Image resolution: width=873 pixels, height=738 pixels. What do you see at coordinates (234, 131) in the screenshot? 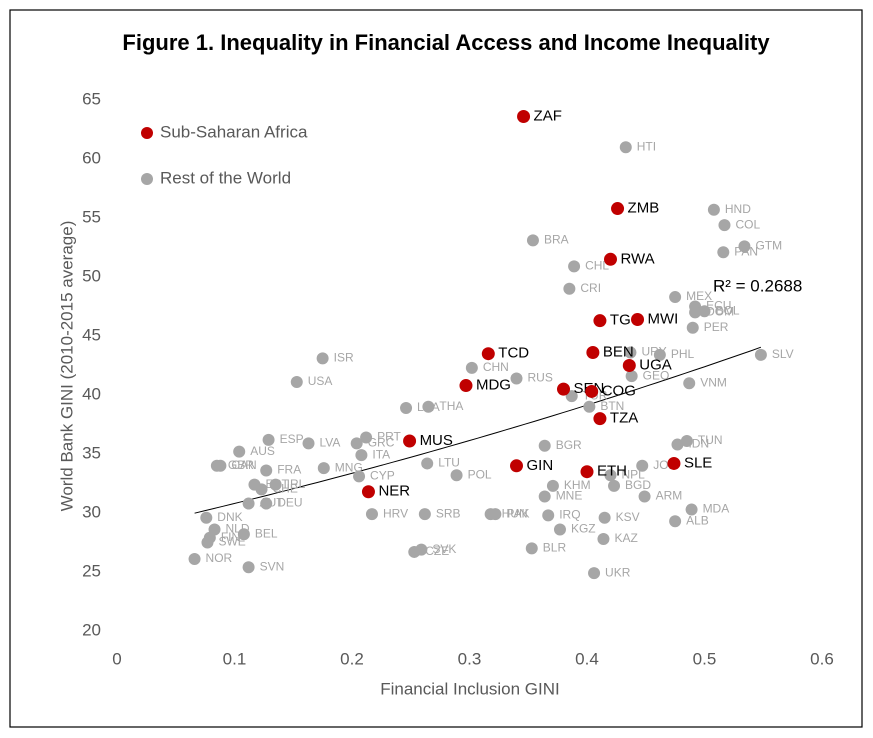
I see `legend-label: Sub-Saharan Africa` at bounding box center [234, 131].